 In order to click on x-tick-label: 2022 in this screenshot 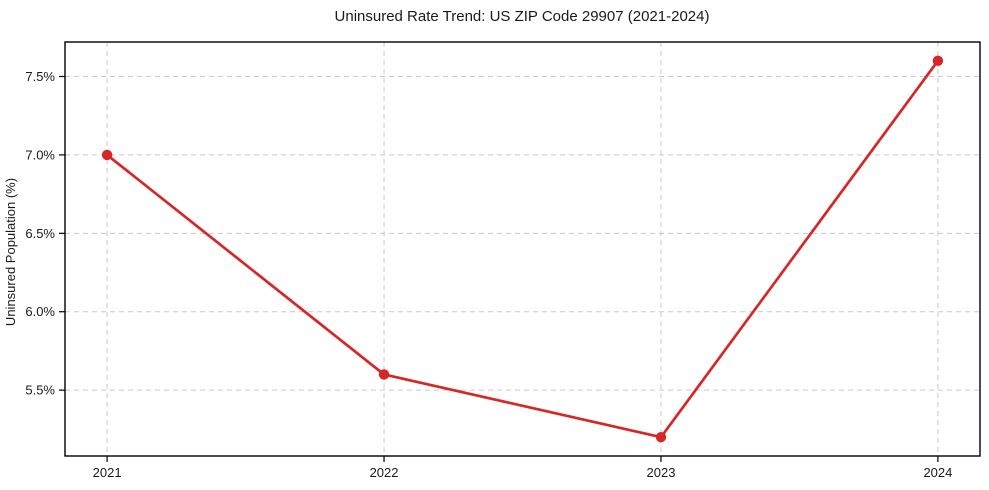, I will do `click(384, 472)`.